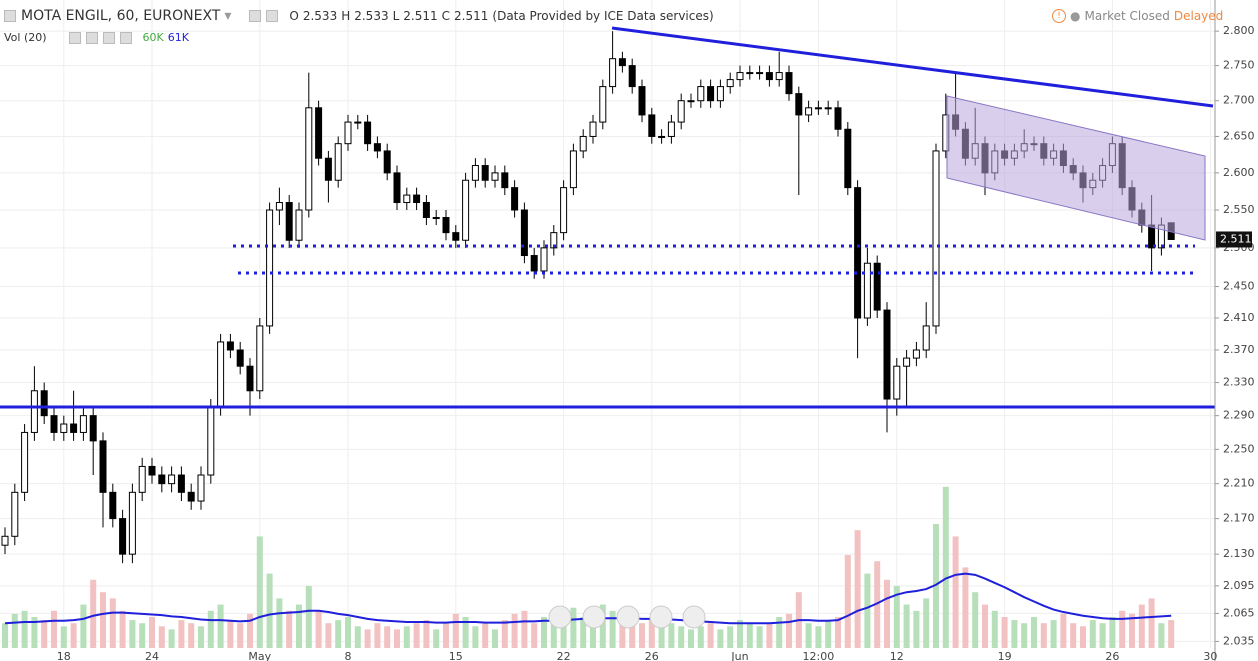 The width and height of the screenshot is (1258, 661). Describe the element at coordinates (1236, 238) in the screenshot. I see `last-price-label: 2.511` at that location.